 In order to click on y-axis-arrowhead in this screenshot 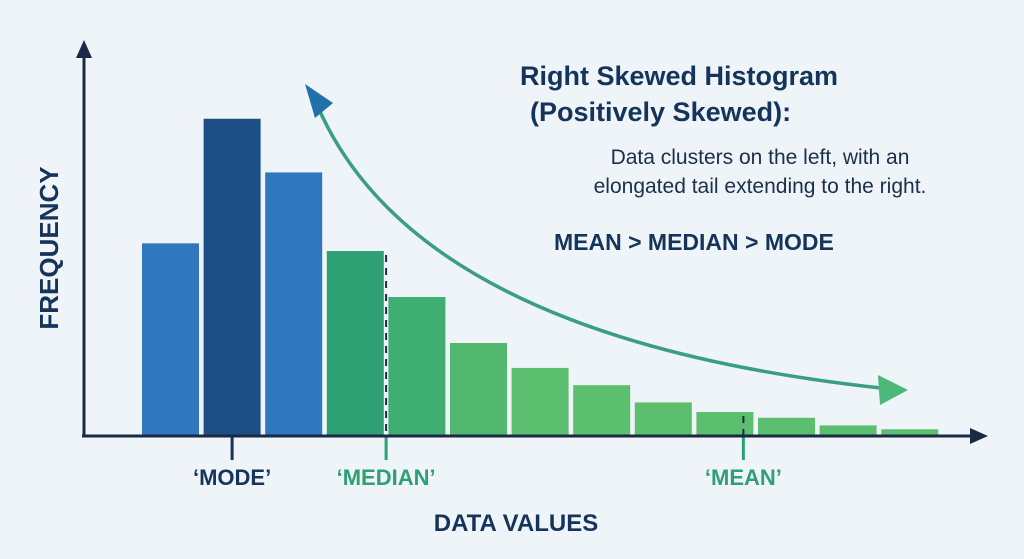, I will do `click(84, 49)`.